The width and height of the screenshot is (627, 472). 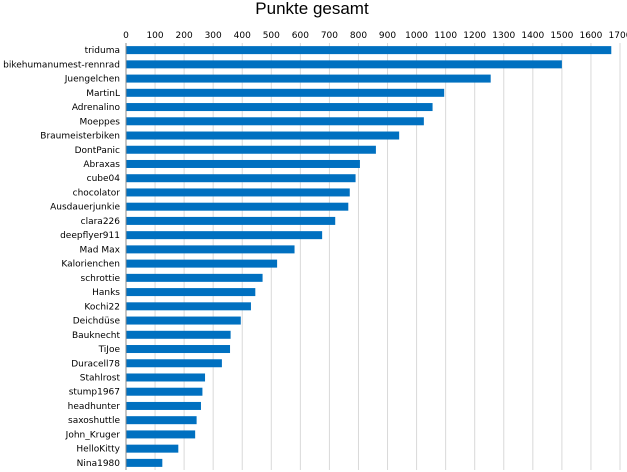 What do you see at coordinates (90, 265) in the screenshot?
I see `category-label: Kalorienchen` at bounding box center [90, 265].